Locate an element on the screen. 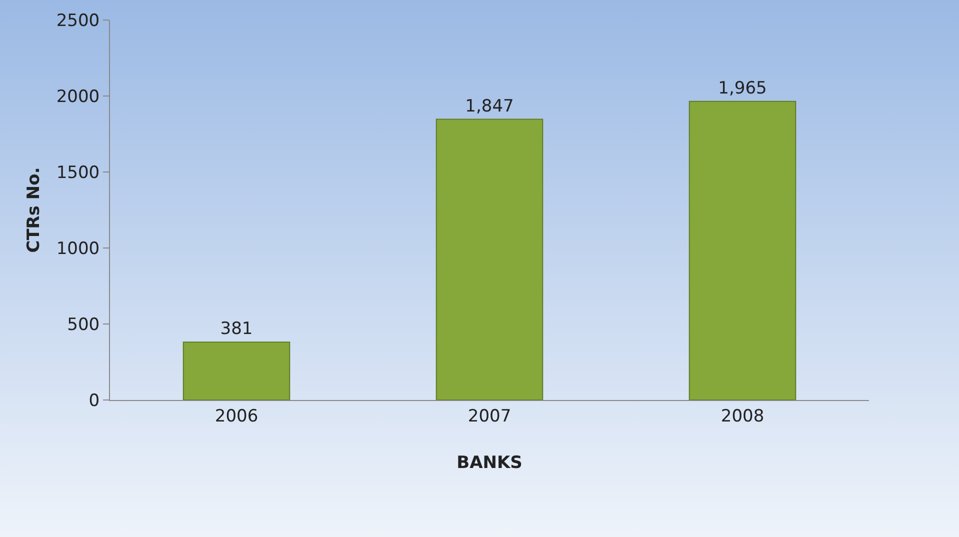  y-tick-label: 0 is located at coordinates (94, 400).